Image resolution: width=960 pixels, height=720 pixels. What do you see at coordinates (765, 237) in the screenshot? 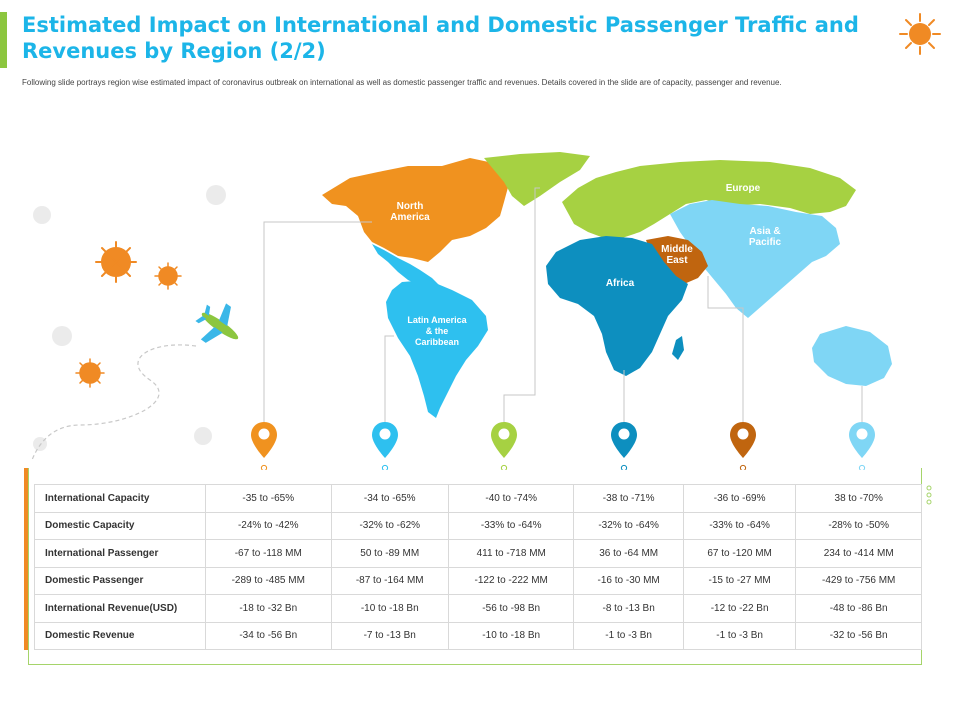
I see `label-asia-pacific: Asia & Pacific` at bounding box center [765, 237].